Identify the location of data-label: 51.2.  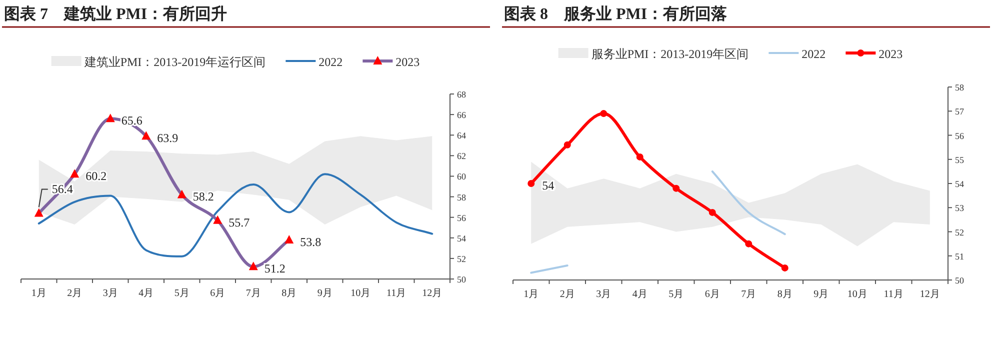
(275, 269).